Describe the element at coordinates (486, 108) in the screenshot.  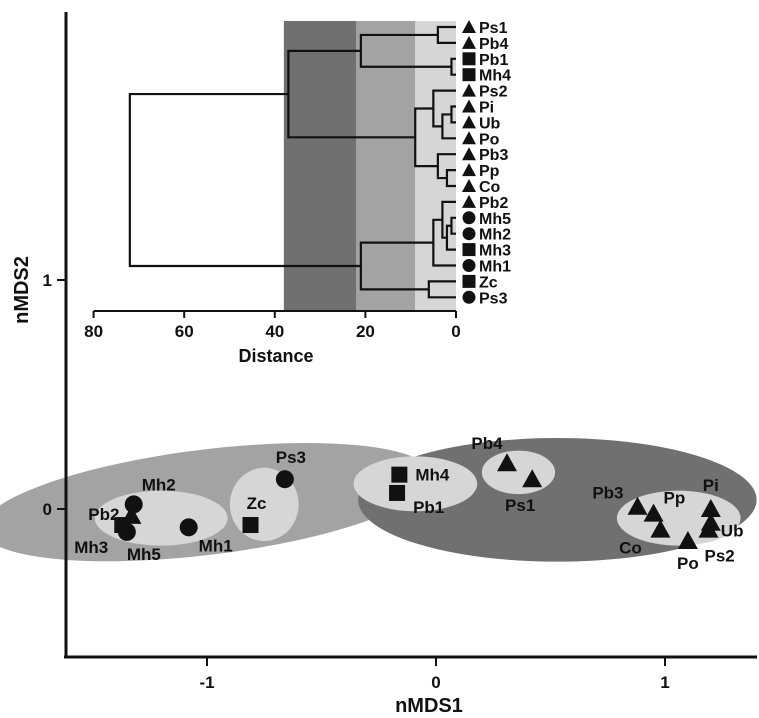
I see `dendrogram-leaf-label-pi: Pi` at that location.